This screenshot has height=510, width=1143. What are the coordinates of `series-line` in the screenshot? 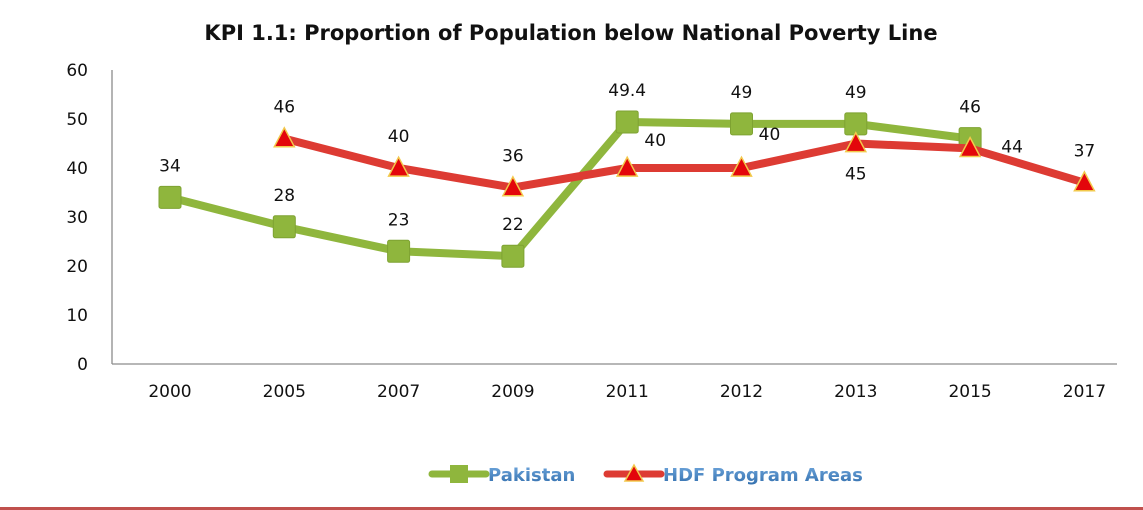 It's located at (684, 163).